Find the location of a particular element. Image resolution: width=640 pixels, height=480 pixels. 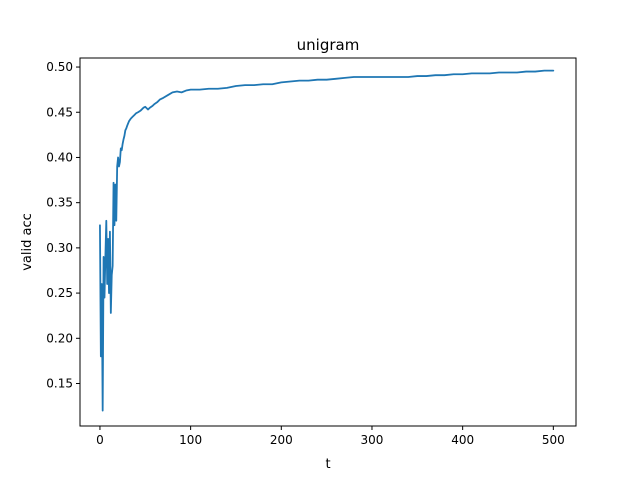

y-tick-label: 0.35 is located at coordinates (59, 203).